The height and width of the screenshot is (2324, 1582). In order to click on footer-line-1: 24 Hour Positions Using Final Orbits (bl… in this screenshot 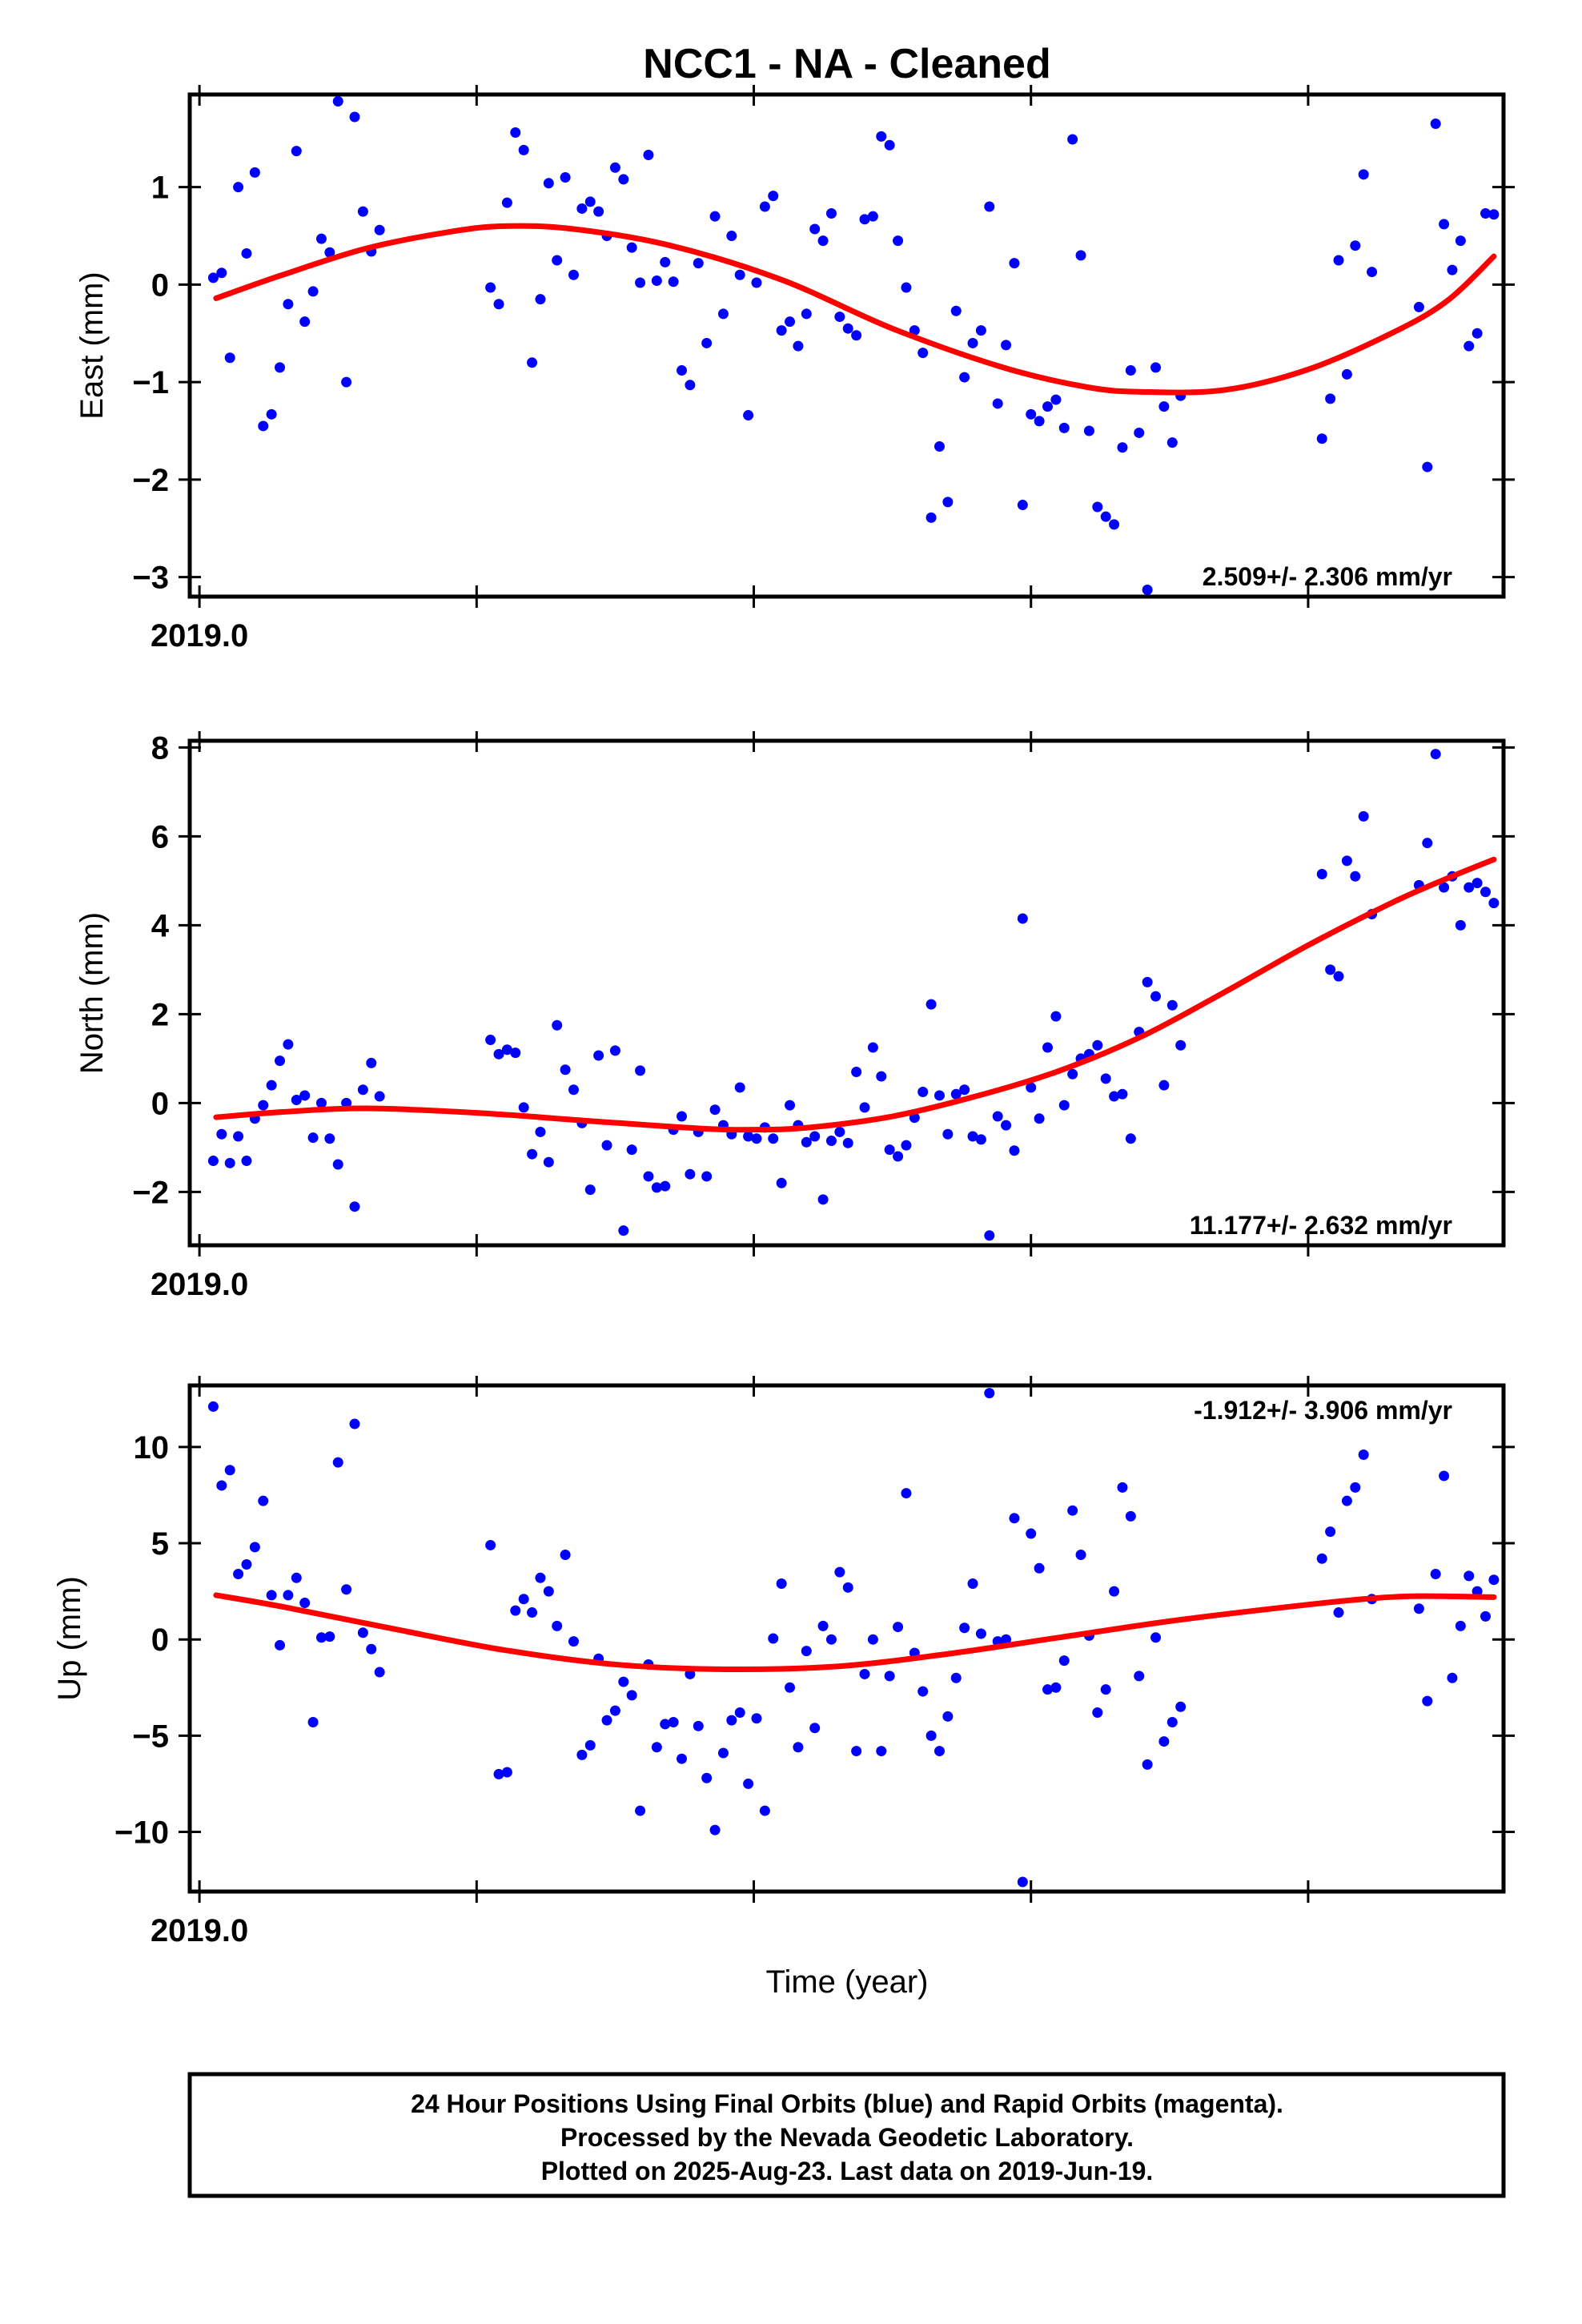, I will do `click(847, 2103)`.